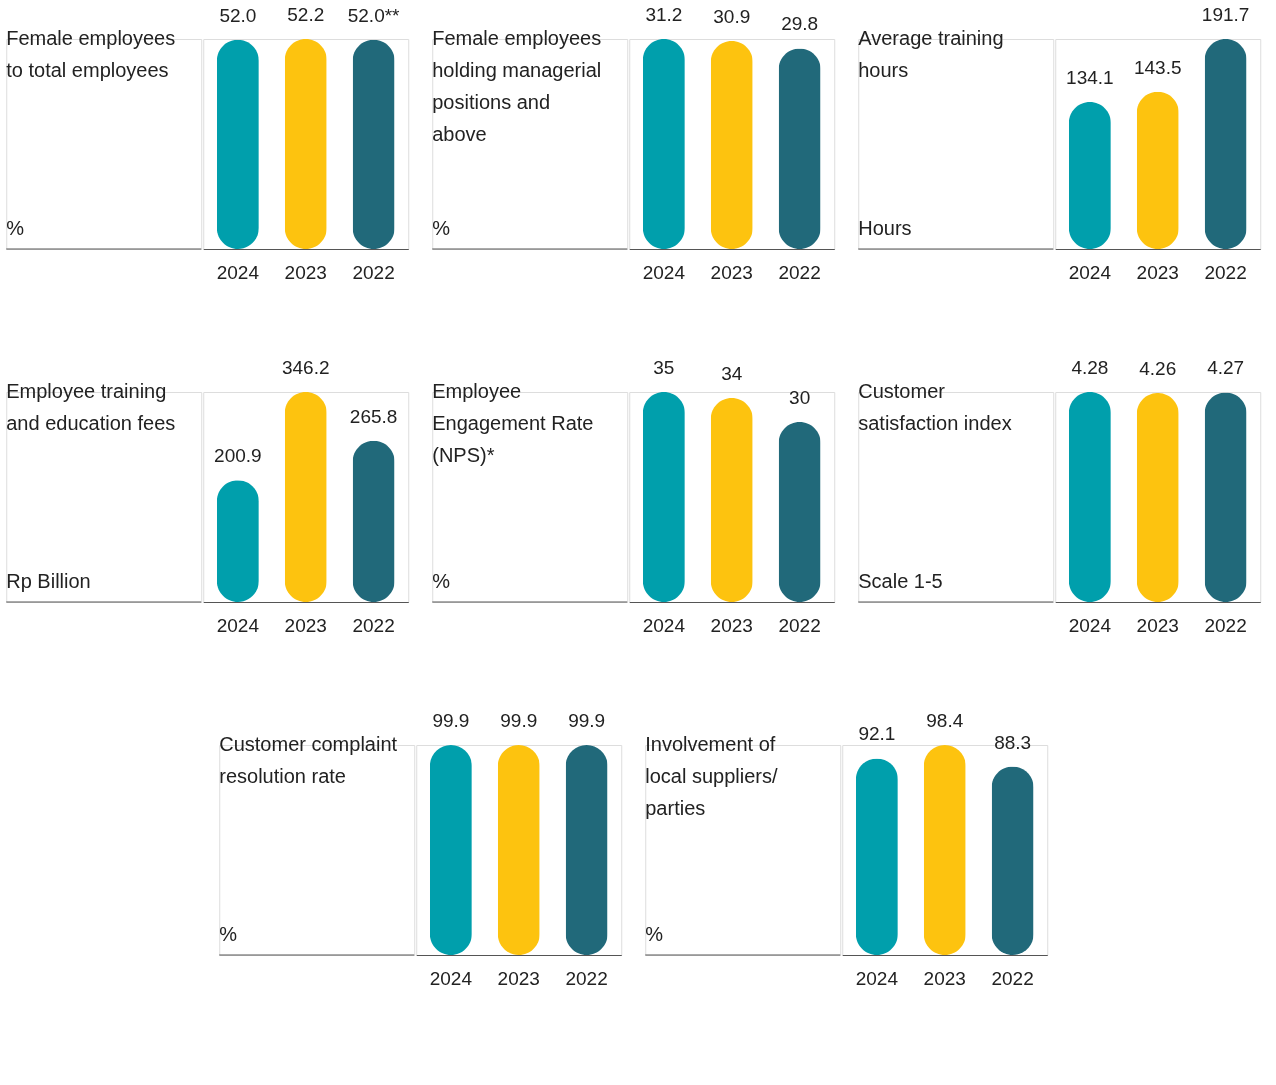 This screenshot has width=1276, height=1085. I want to click on text: Female employees holding managerial positions and above, so click(517, 86).